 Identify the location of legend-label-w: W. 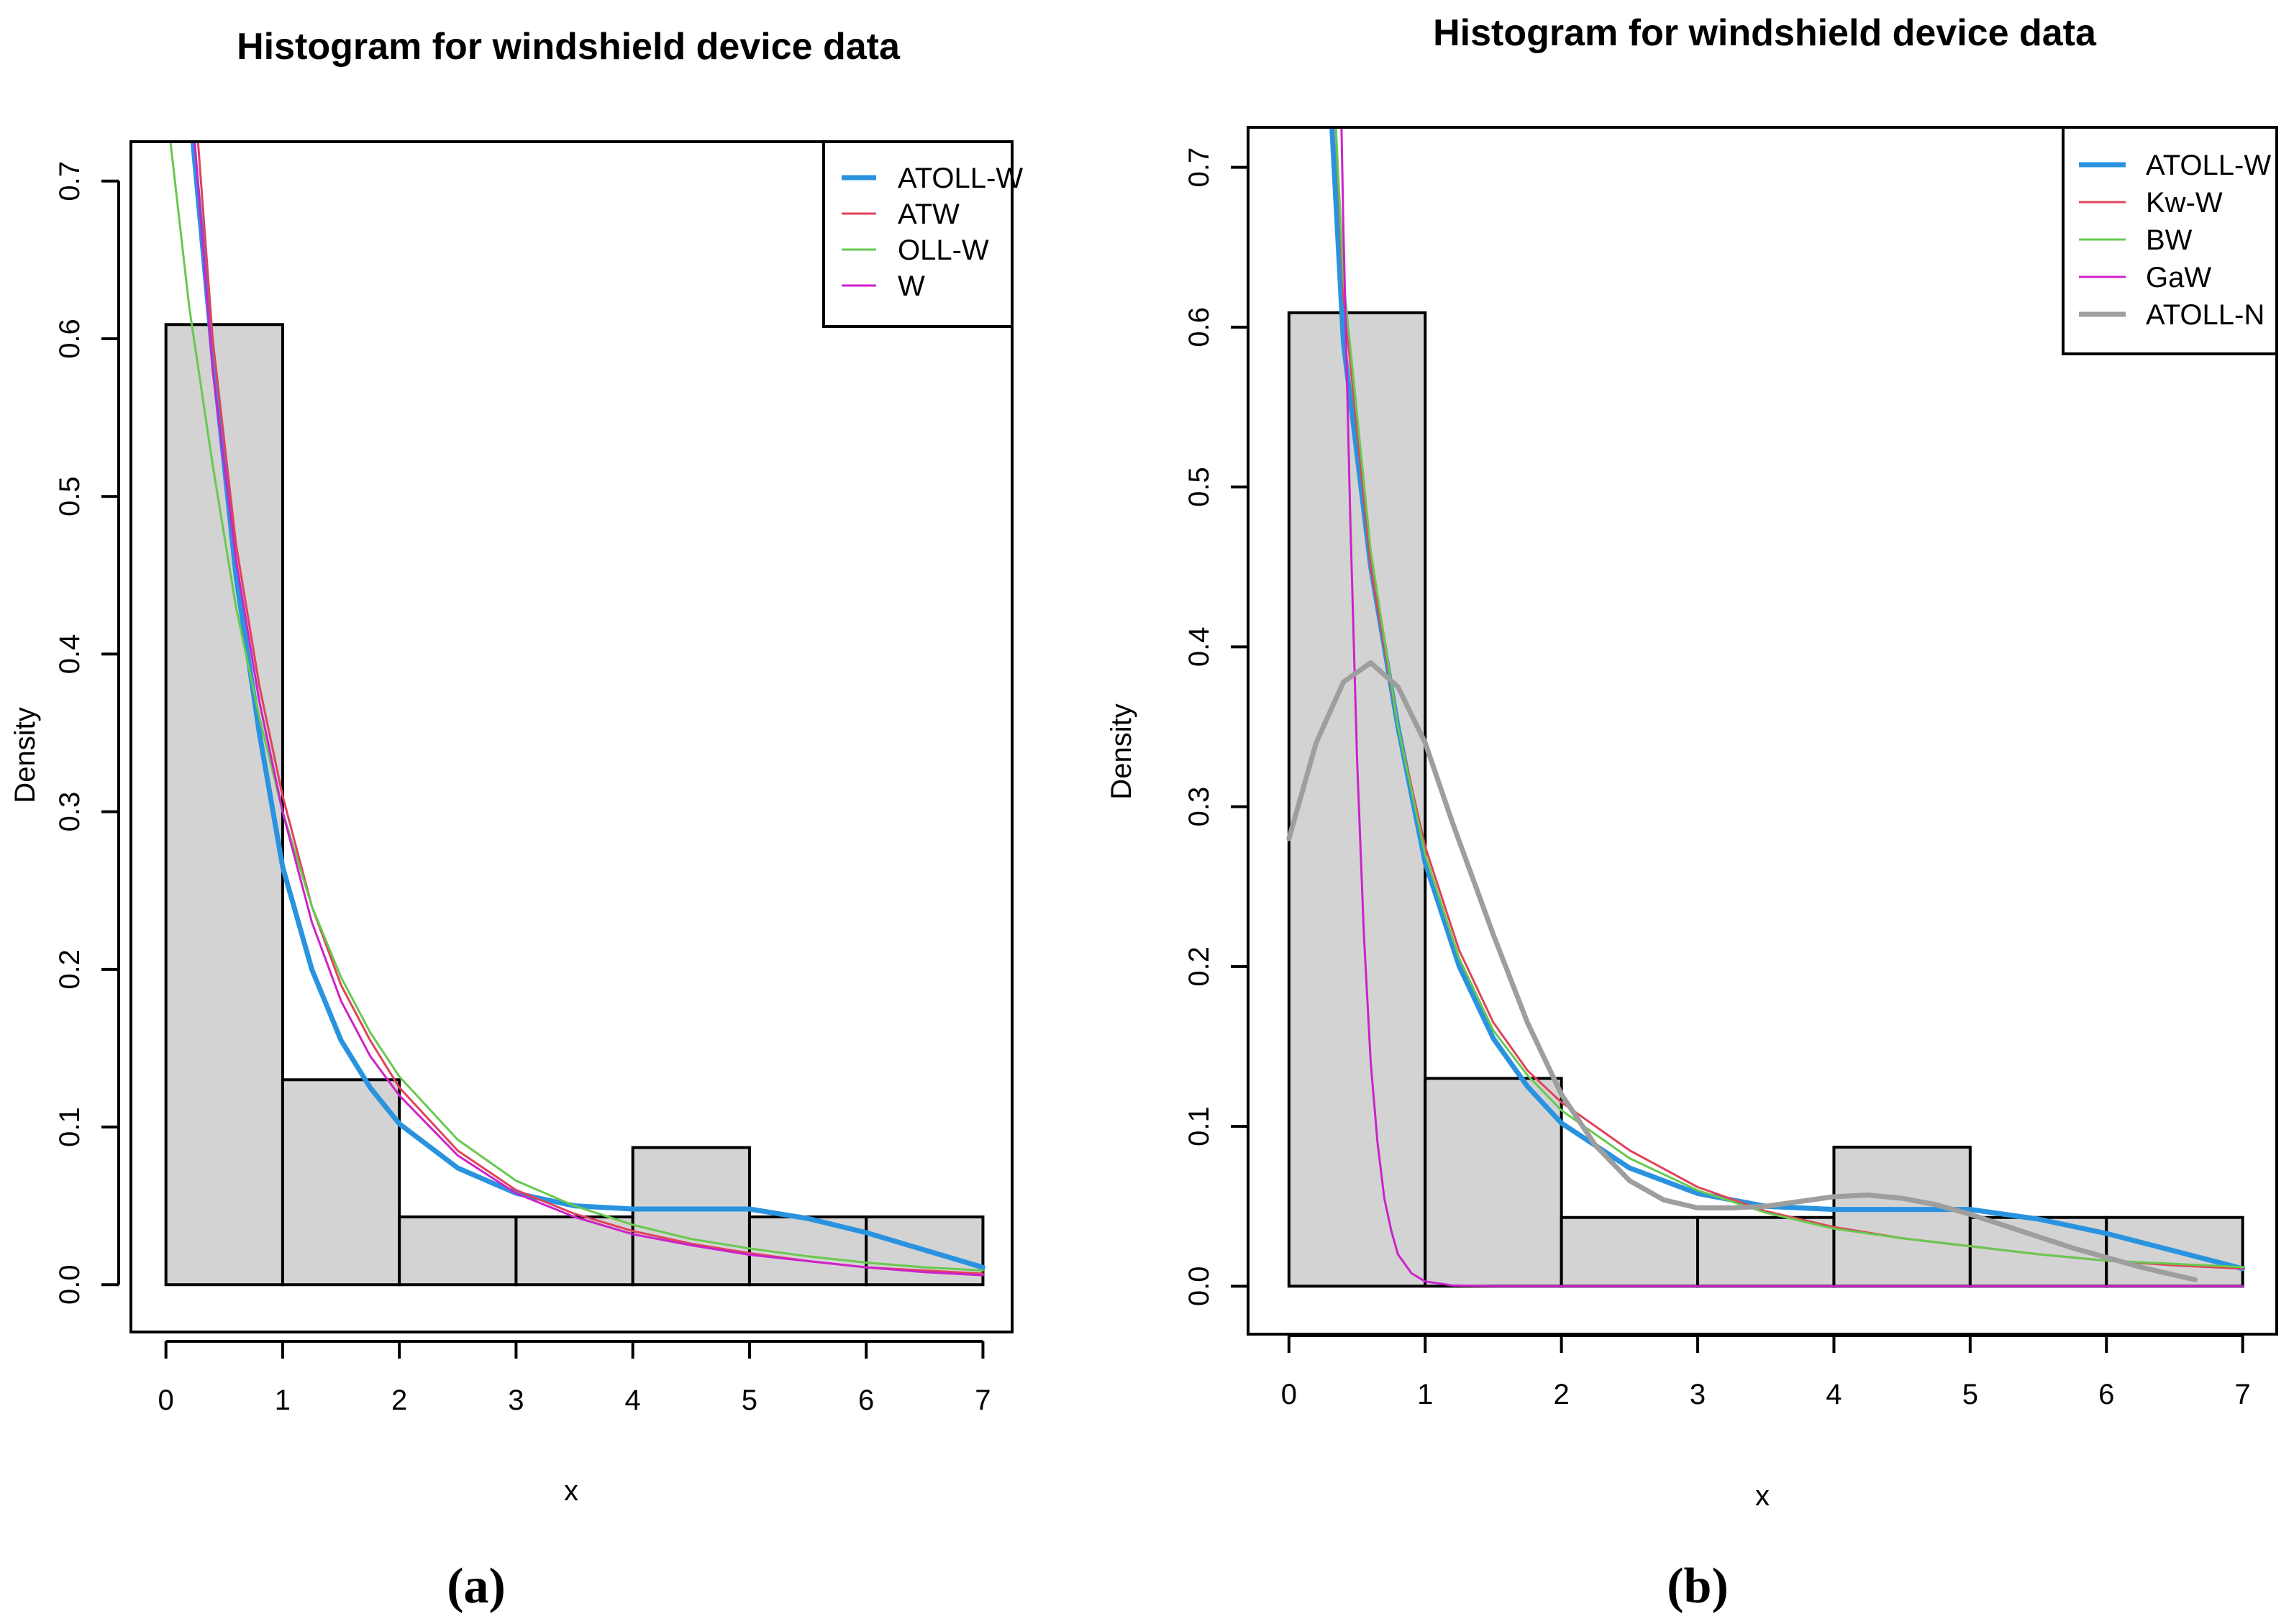
(911, 286).